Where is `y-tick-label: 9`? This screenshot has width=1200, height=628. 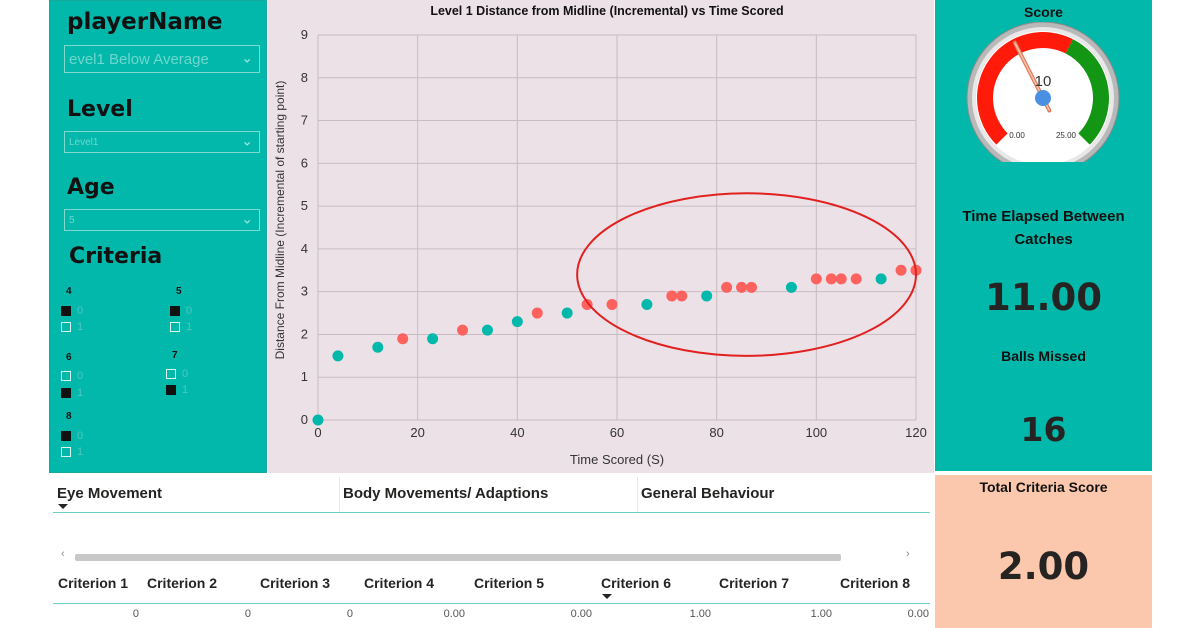 y-tick-label: 9 is located at coordinates (304, 34).